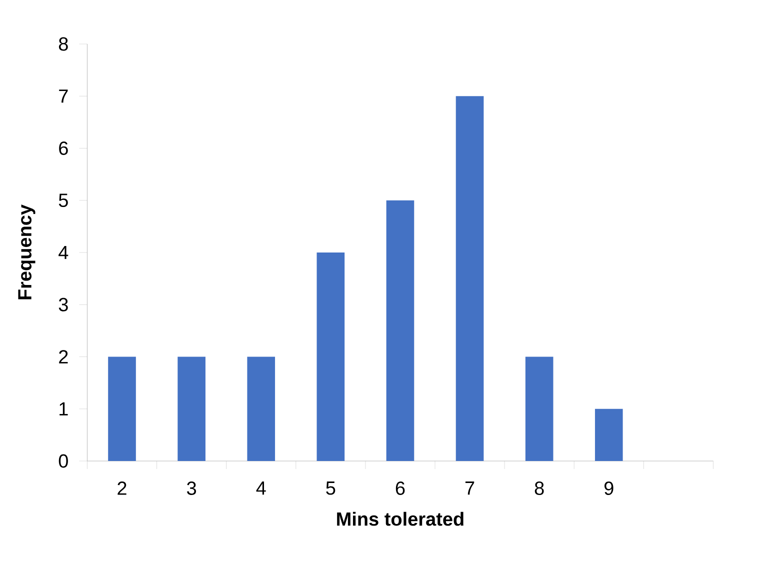 The width and height of the screenshot is (766, 574). I want to click on x-tick-label: 2, so click(122, 488).